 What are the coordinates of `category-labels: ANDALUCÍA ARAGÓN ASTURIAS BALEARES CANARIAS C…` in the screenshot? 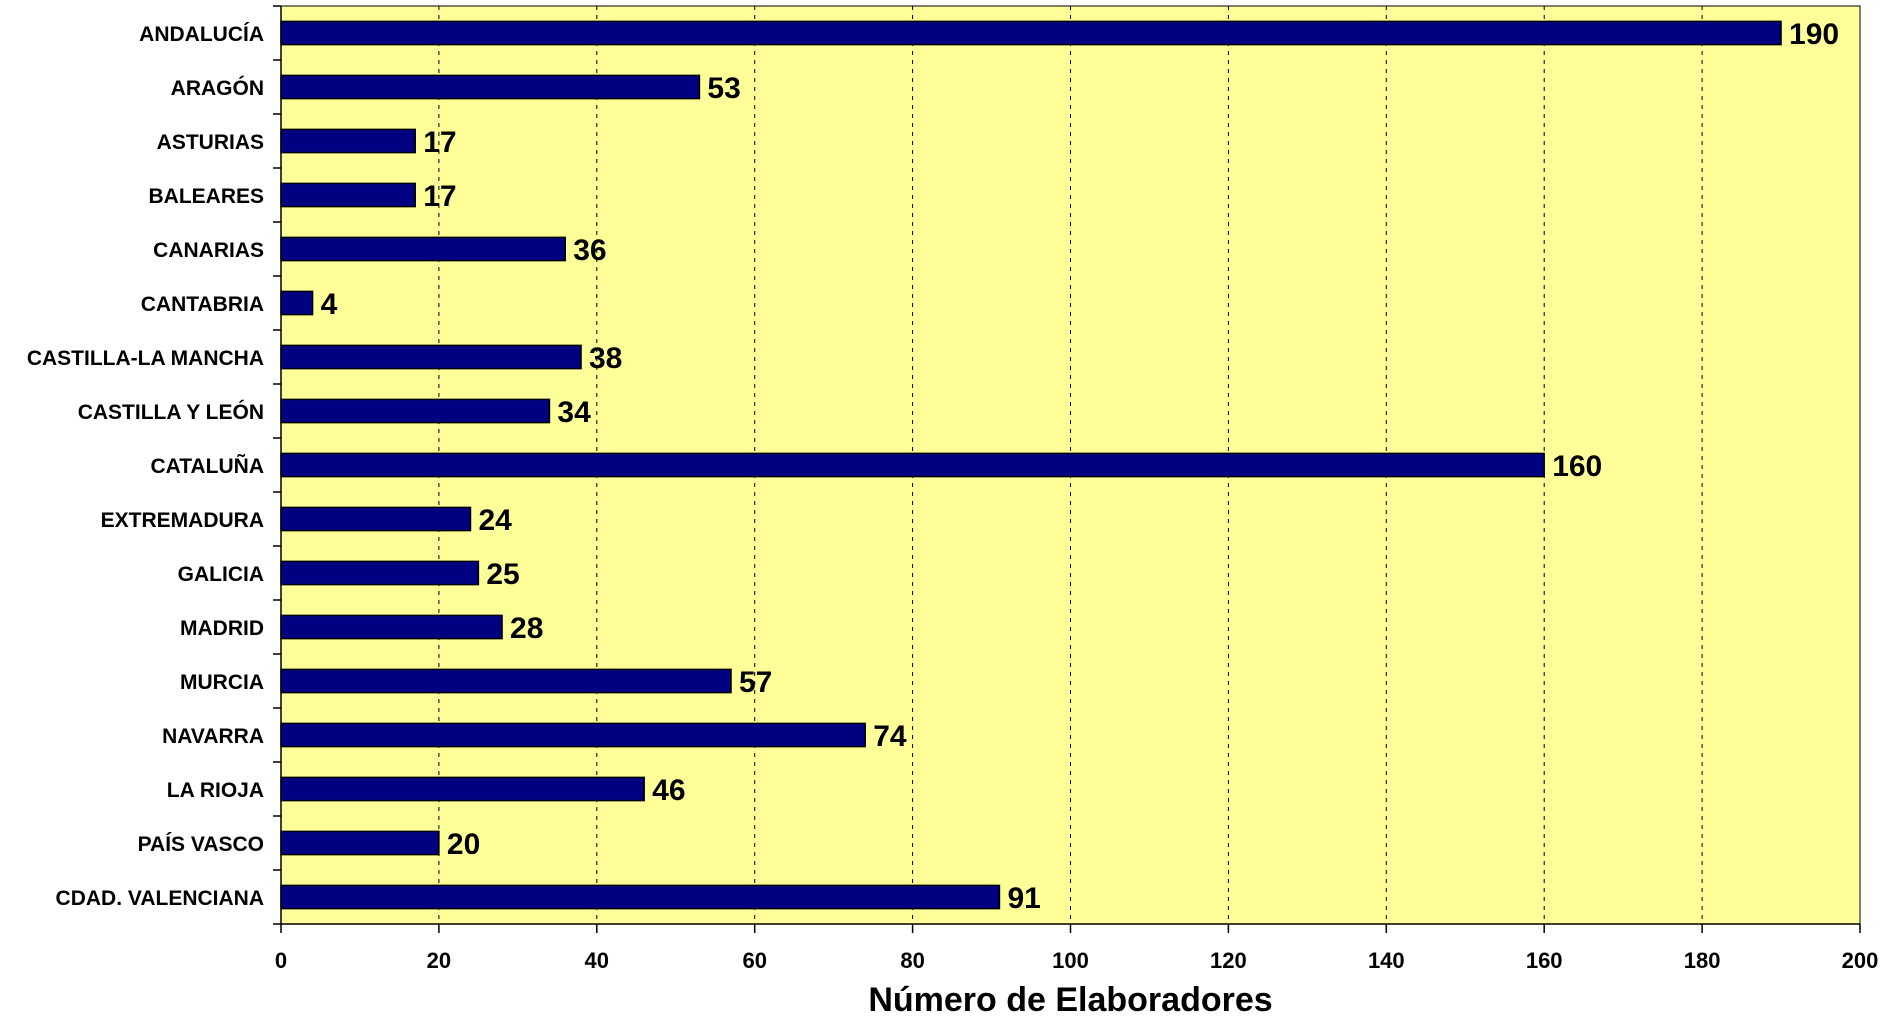 It's located at (145, 466).